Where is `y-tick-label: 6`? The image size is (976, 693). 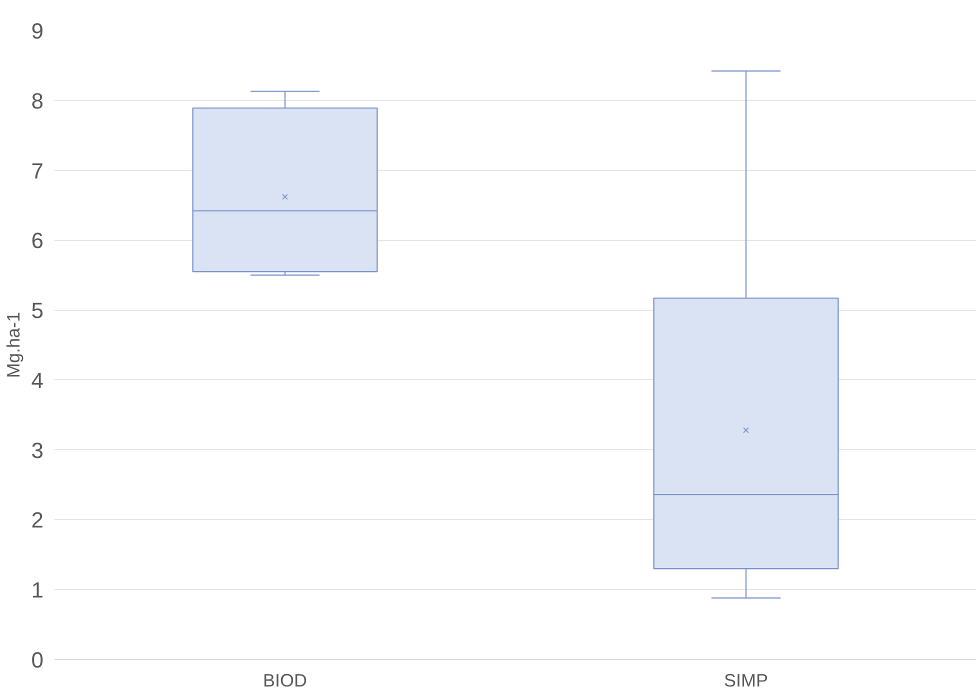
y-tick-label: 6 is located at coordinates (37, 241).